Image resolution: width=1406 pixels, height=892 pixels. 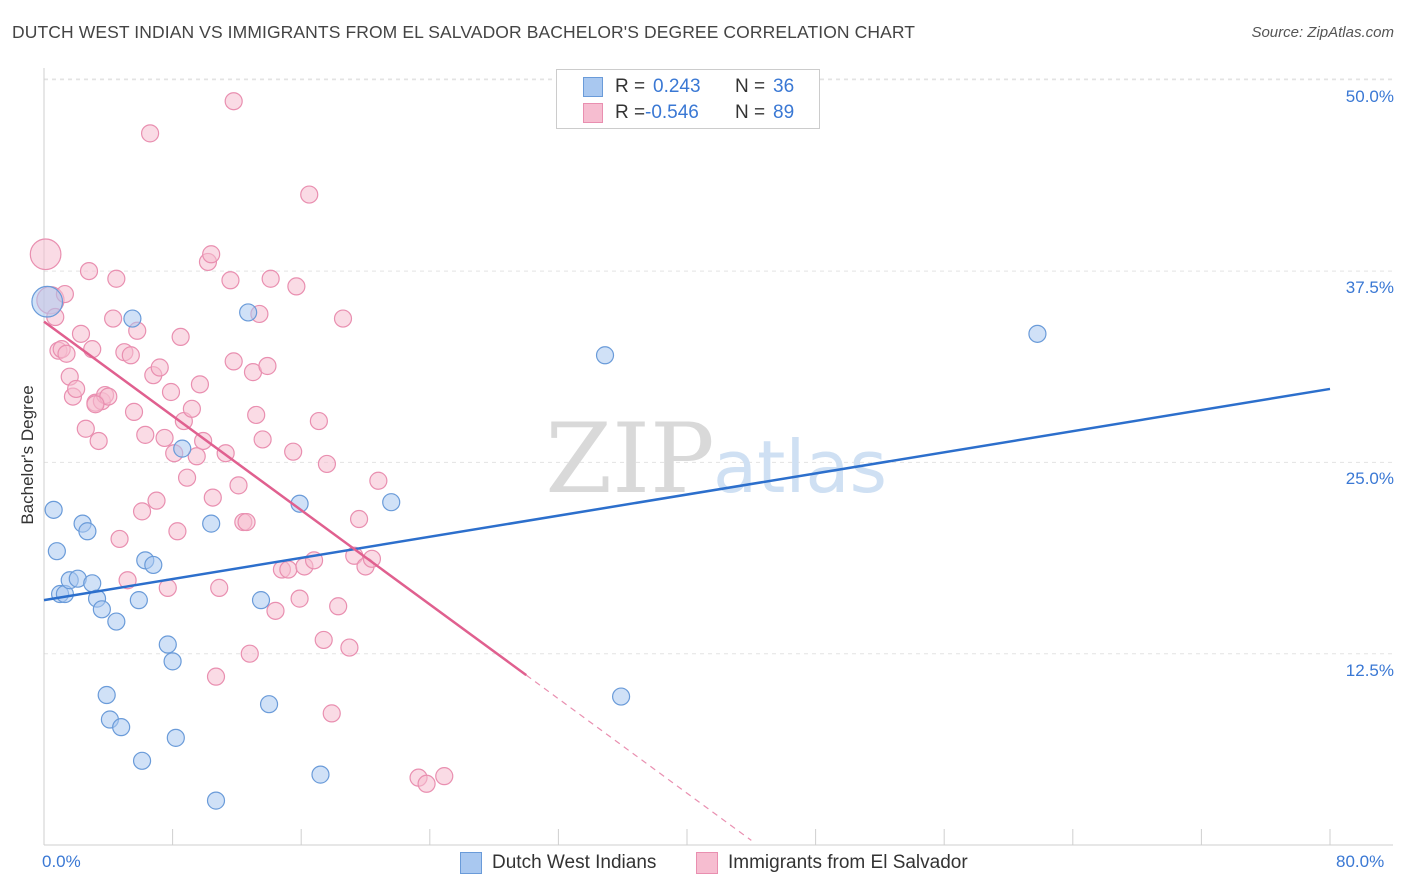 I want to click on legend-n-value: 36, so click(x=784, y=86).